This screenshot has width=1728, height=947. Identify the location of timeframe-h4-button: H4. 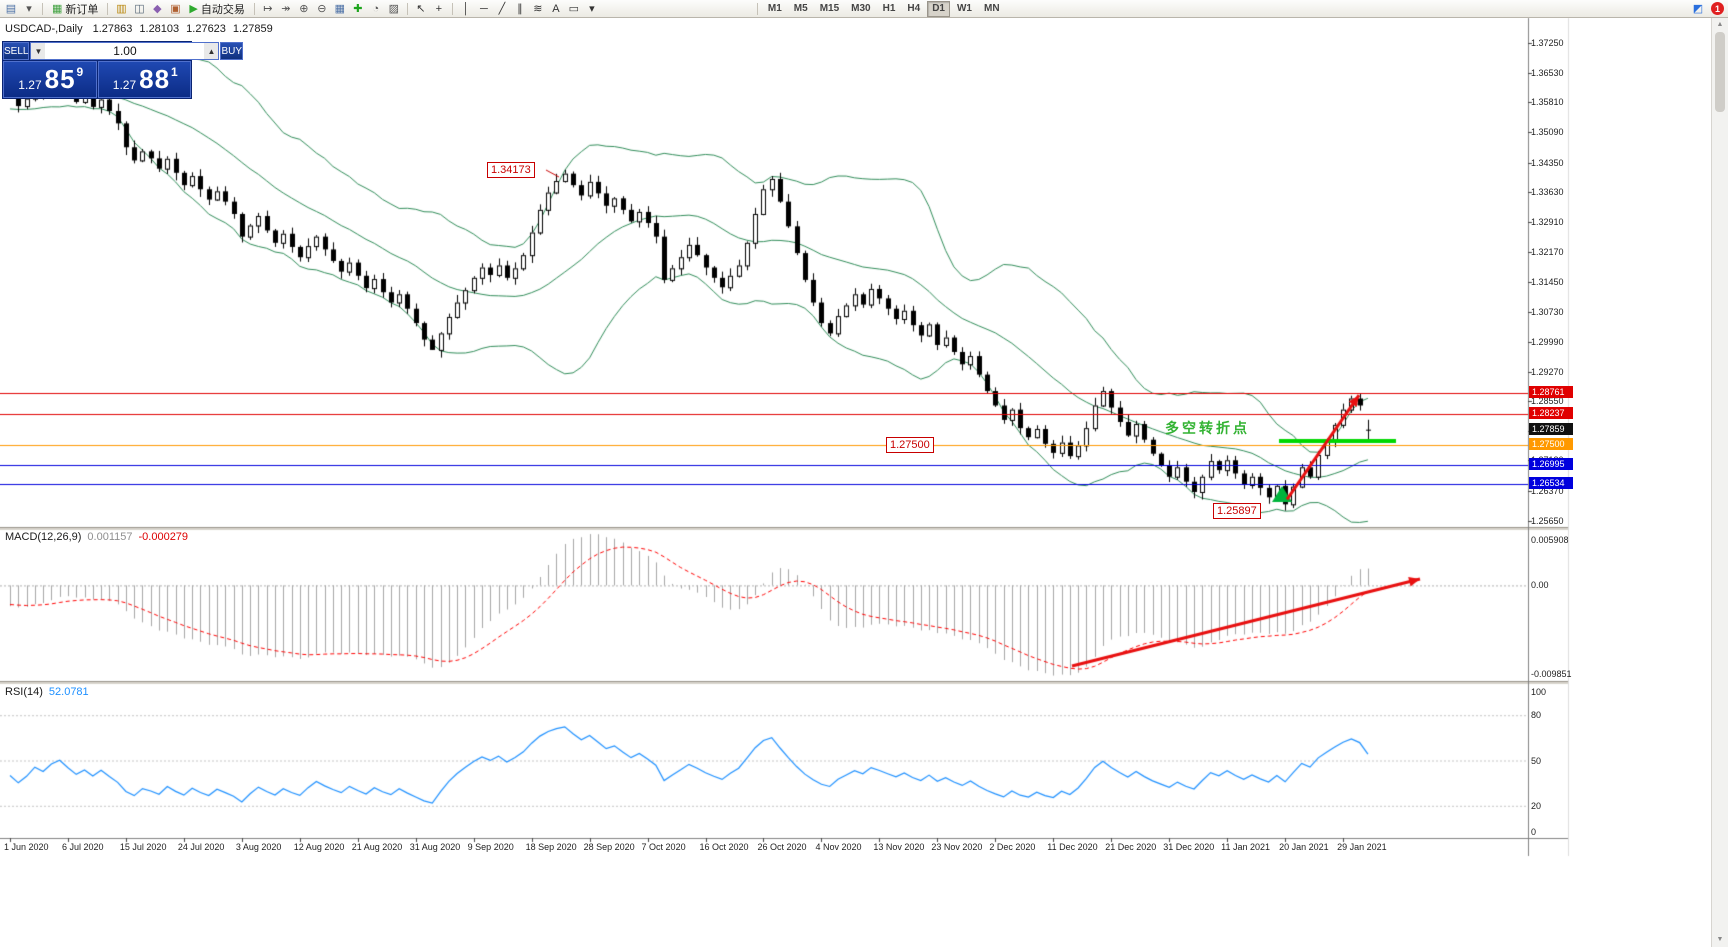
(914, 8).